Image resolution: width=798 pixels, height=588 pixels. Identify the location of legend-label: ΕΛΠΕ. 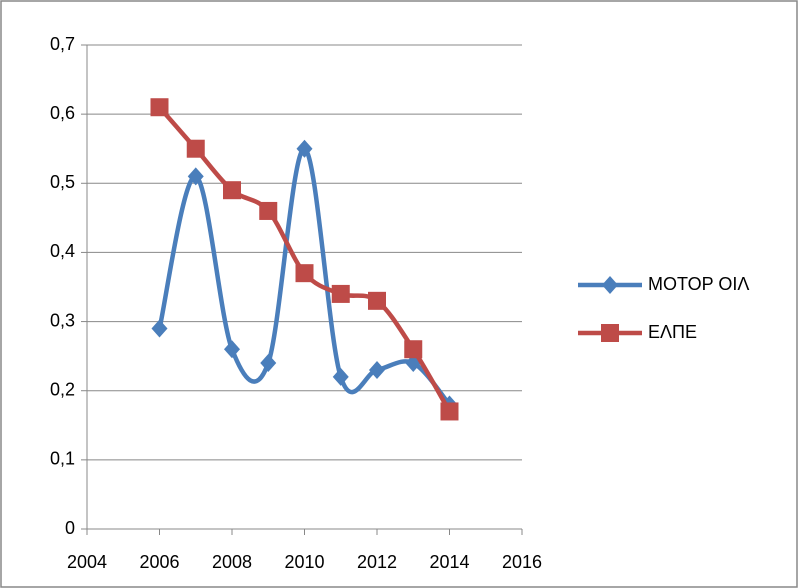
(672, 332).